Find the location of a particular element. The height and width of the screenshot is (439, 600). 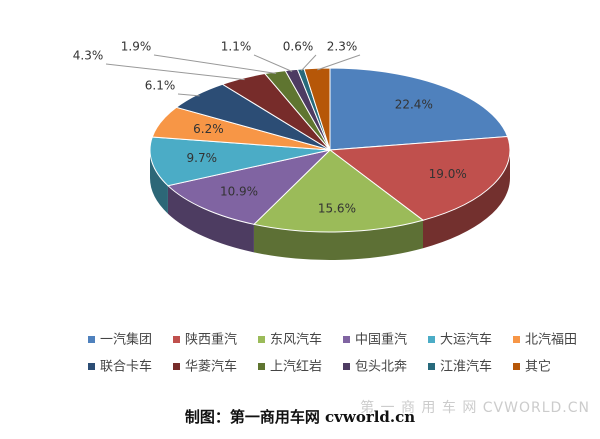

data-label: 9.7% is located at coordinates (202, 158).